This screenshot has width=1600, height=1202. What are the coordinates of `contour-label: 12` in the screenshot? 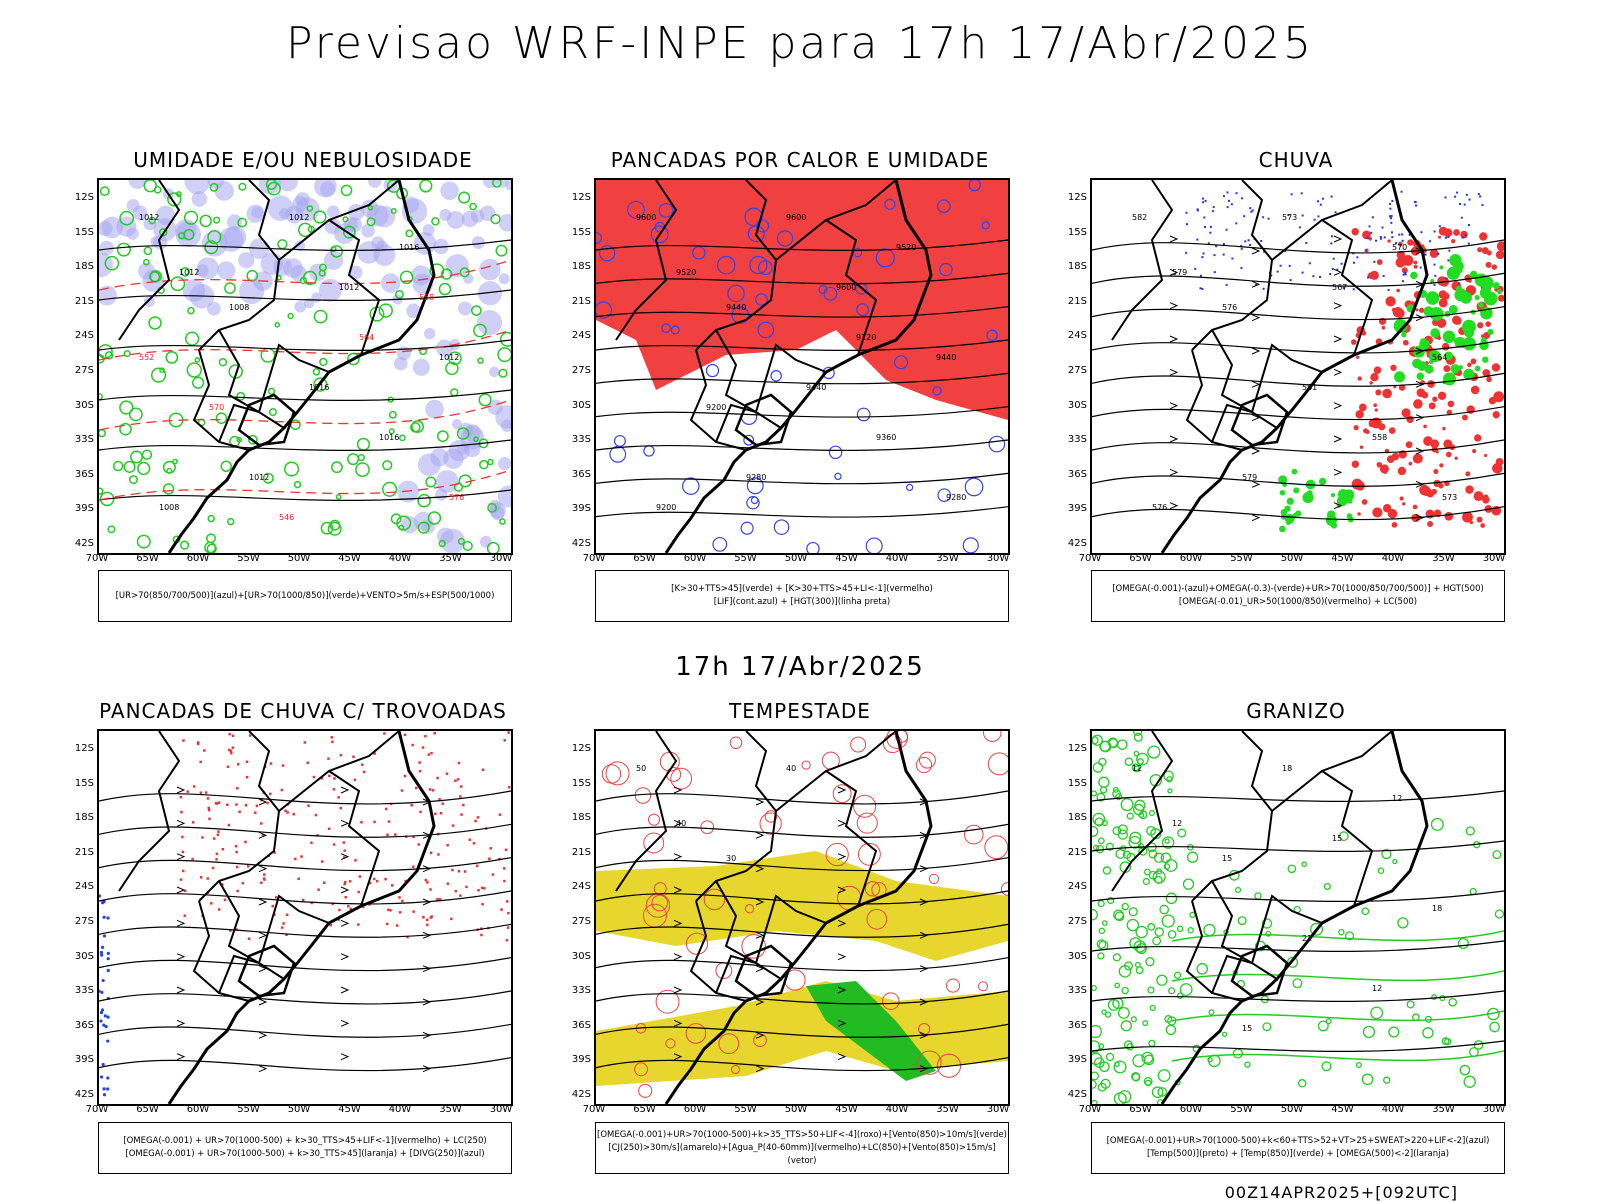 It's located at (1137, 768).